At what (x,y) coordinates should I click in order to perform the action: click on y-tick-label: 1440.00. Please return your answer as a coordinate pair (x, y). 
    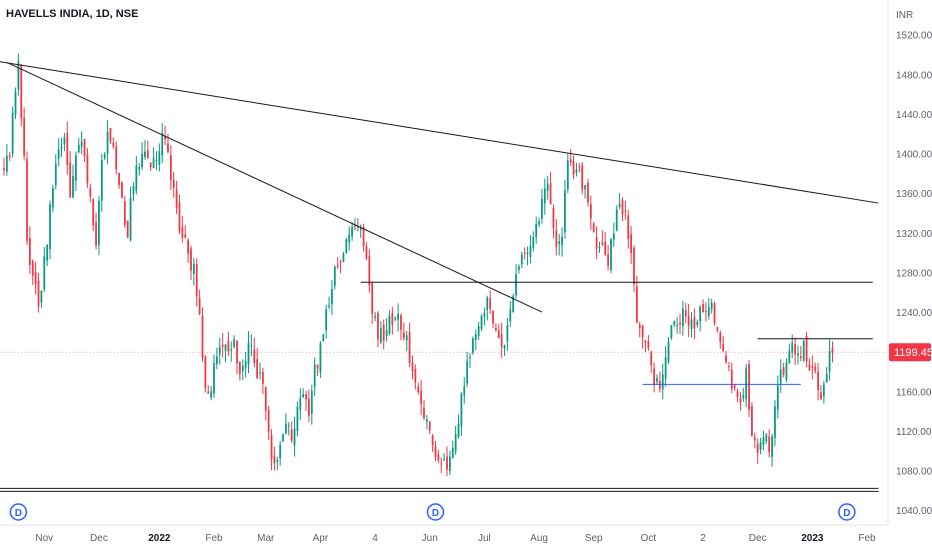
    Looking at the image, I should click on (914, 115).